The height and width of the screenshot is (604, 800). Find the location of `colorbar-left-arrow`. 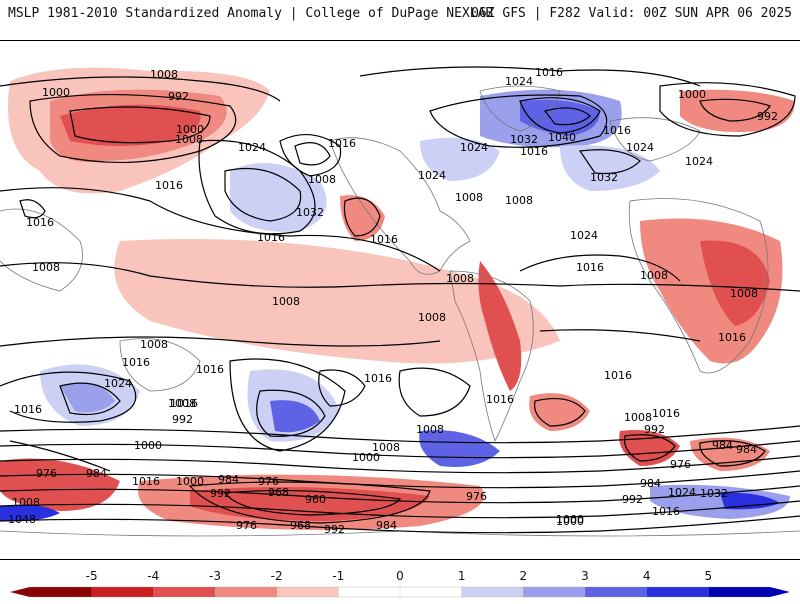

colorbar-left-arrow is located at coordinates (20, 592).